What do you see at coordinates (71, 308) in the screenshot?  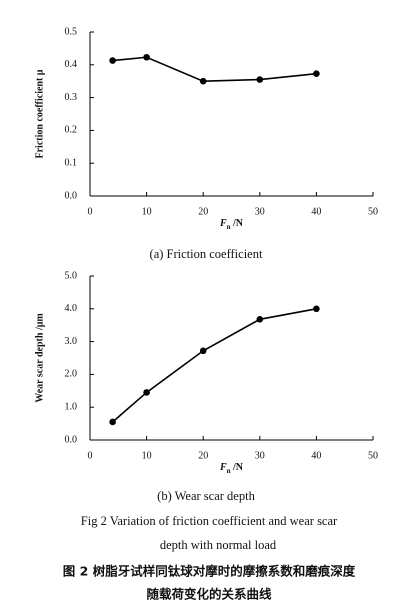 I see `y-tick-label: 4.0` at bounding box center [71, 308].